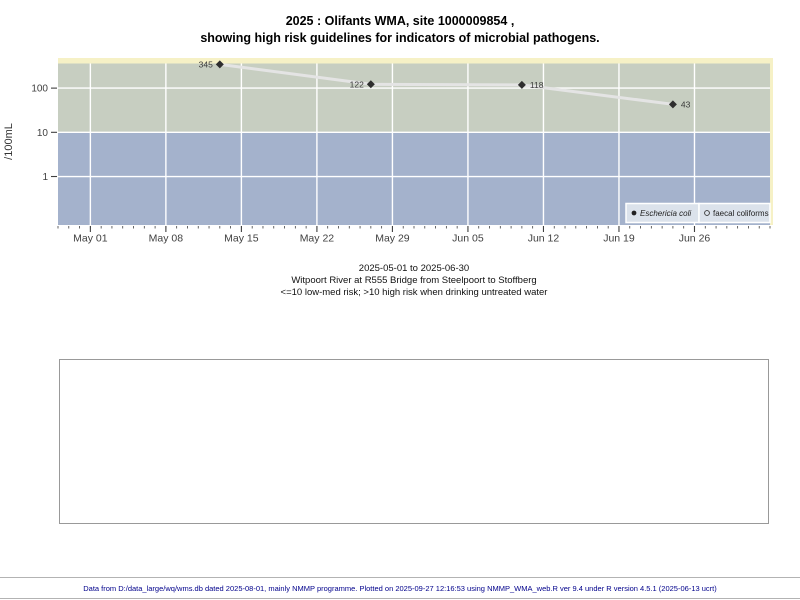 The width and height of the screenshot is (800, 600). Describe the element at coordinates (415, 61) in the screenshot. I see `extreme-strip-top` at that location.